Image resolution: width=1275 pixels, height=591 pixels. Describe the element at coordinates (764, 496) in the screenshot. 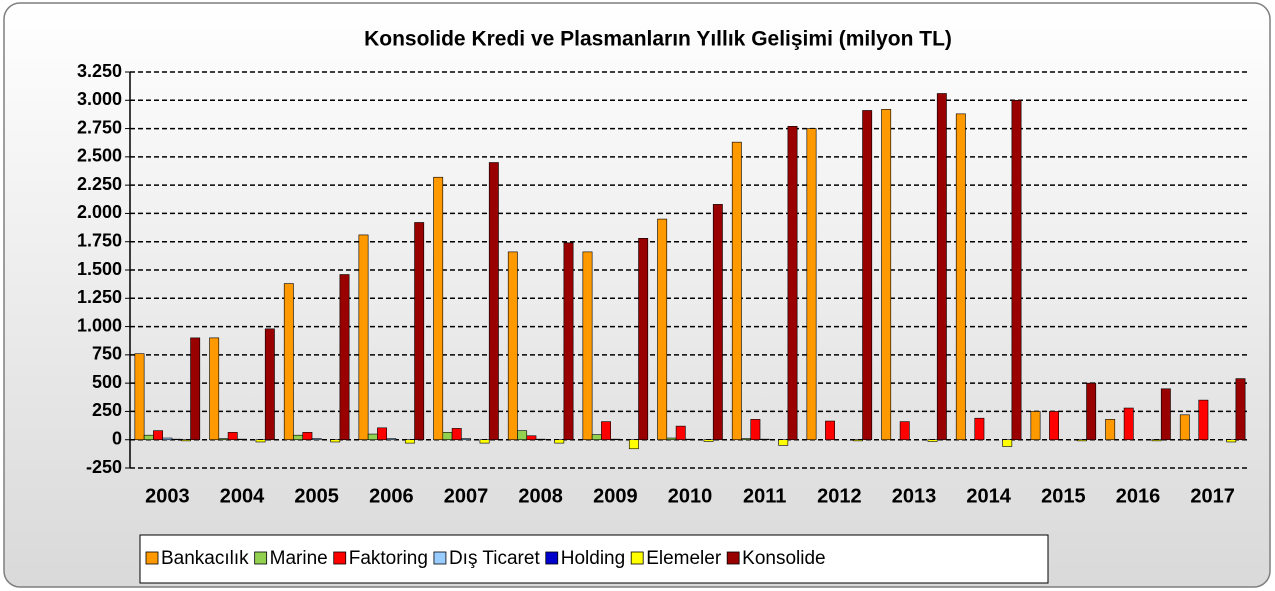

I see `x-tick-label: 2011` at that location.